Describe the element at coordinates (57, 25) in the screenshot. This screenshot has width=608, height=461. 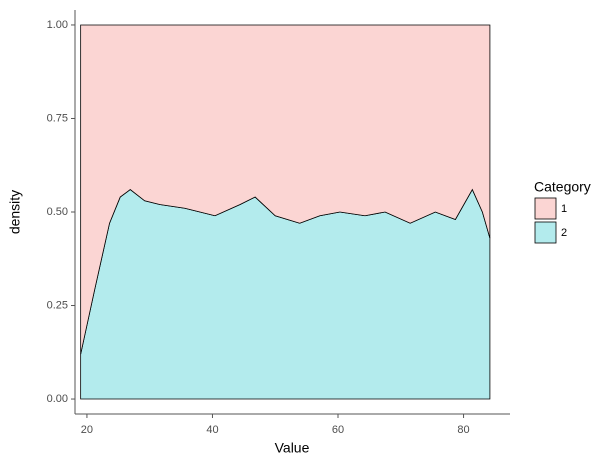
I see `y-tick-label: 1.00` at that location.